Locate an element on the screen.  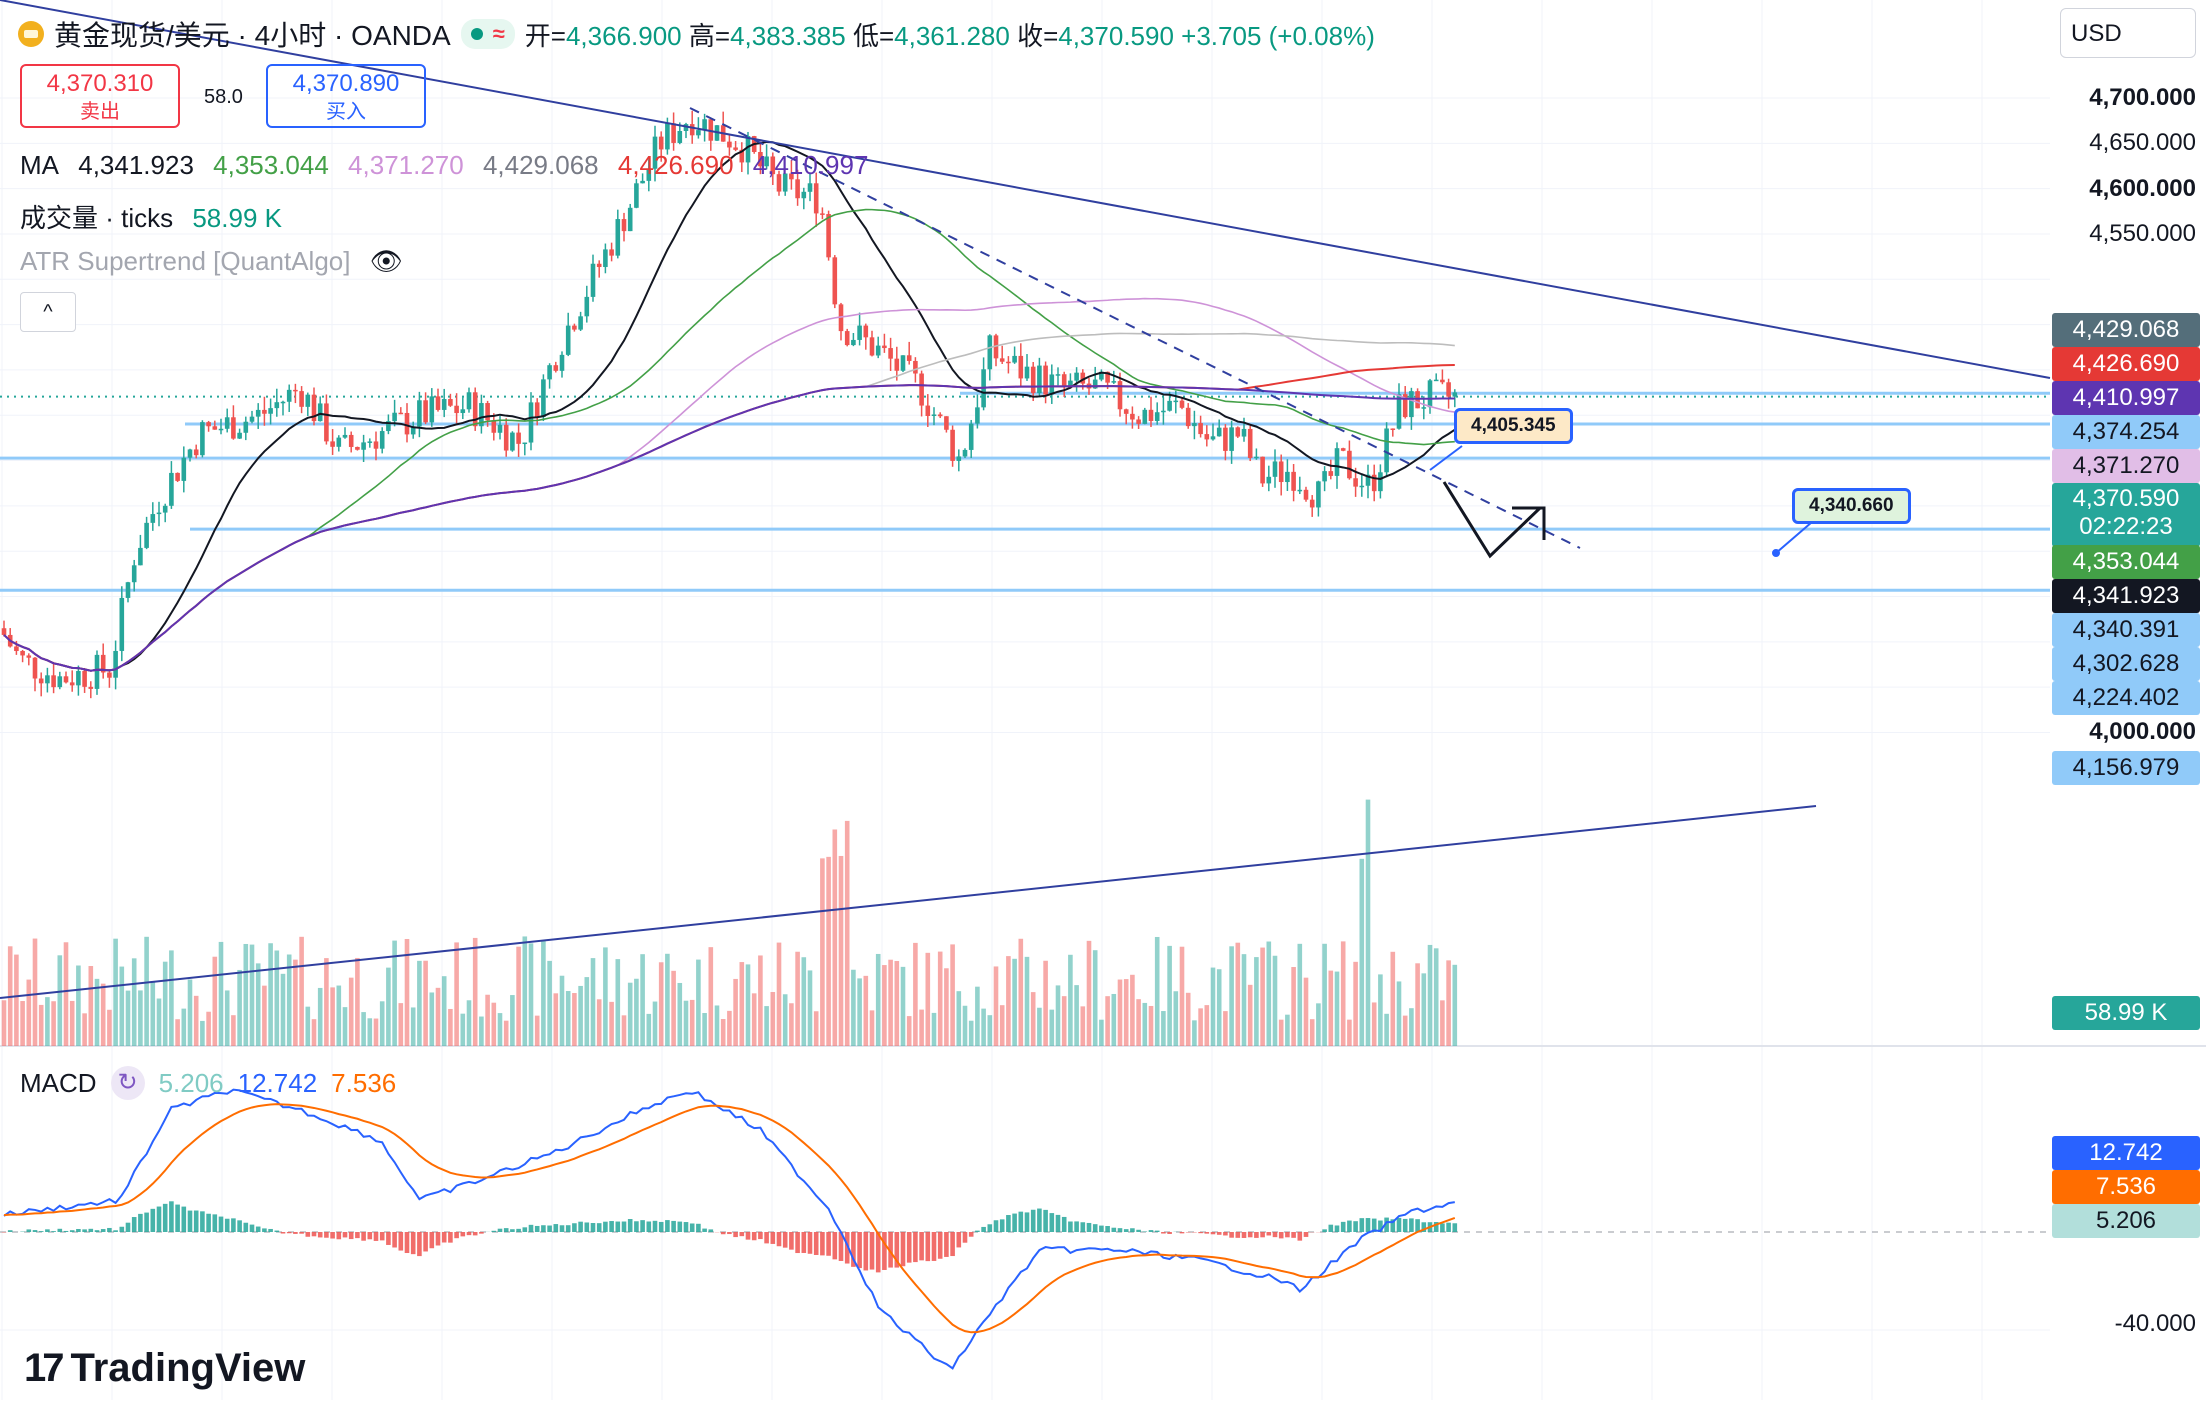
callout-lower: 4,340.660 is located at coordinates (1851, 506).